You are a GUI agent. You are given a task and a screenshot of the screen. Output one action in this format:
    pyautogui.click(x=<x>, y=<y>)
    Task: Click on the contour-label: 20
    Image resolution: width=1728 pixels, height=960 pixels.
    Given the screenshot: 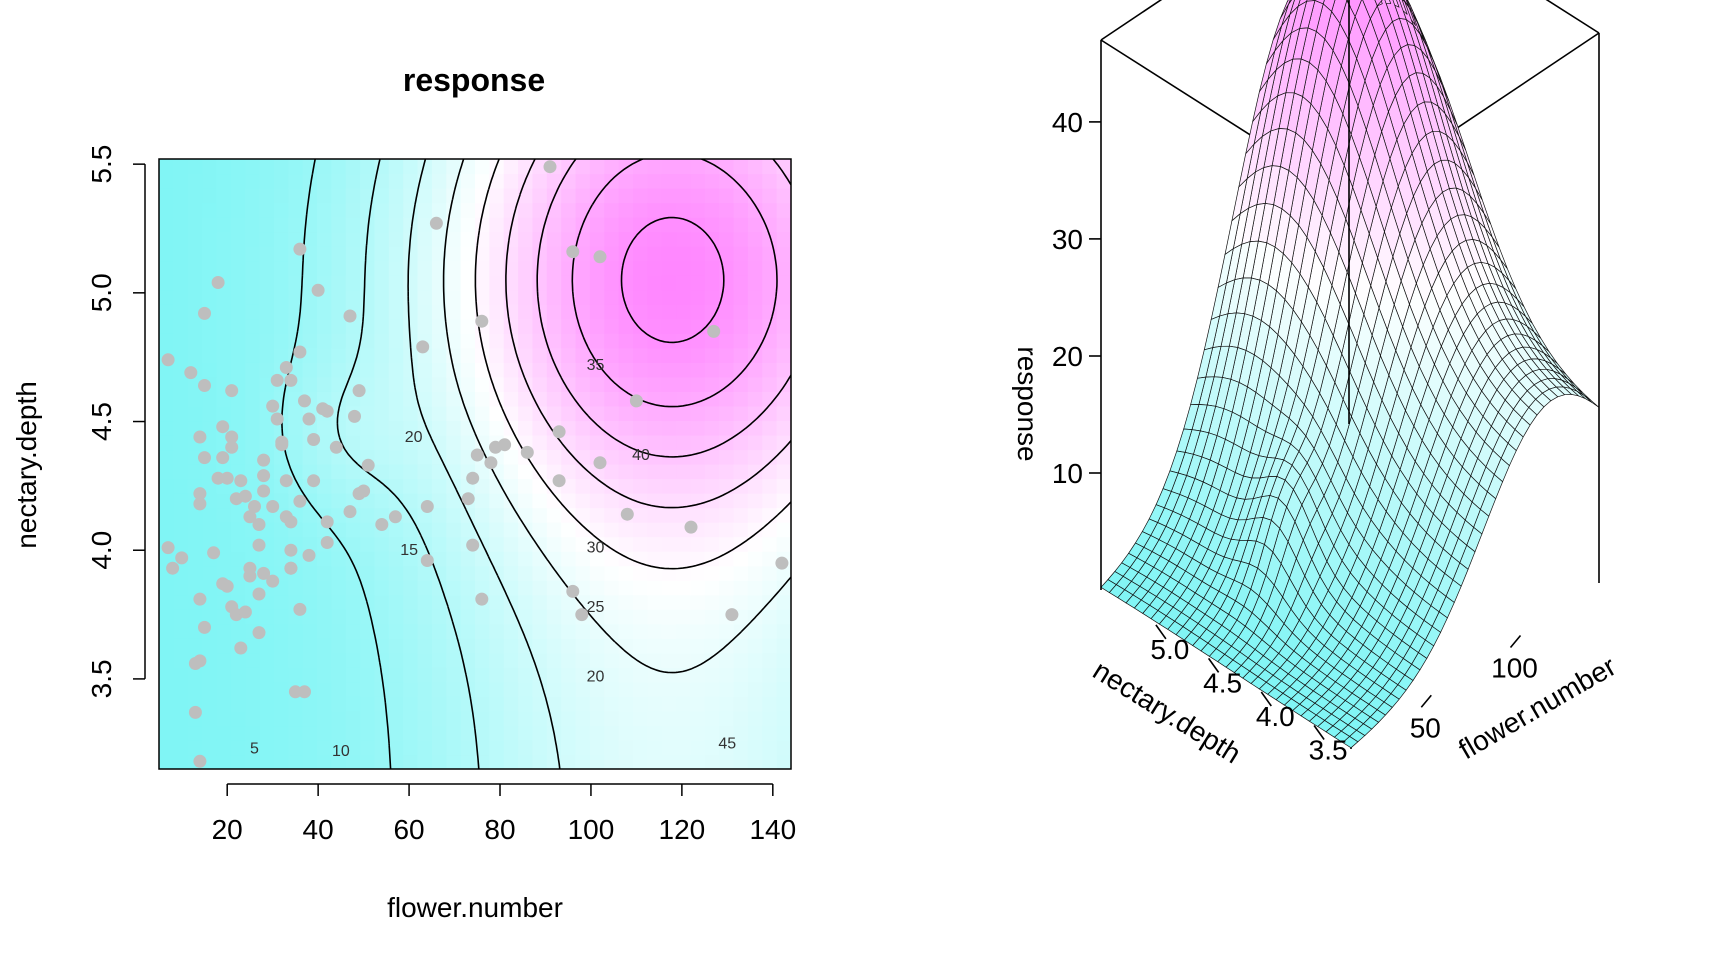 What is the action you would take?
    pyautogui.click(x=596, y=676)
    